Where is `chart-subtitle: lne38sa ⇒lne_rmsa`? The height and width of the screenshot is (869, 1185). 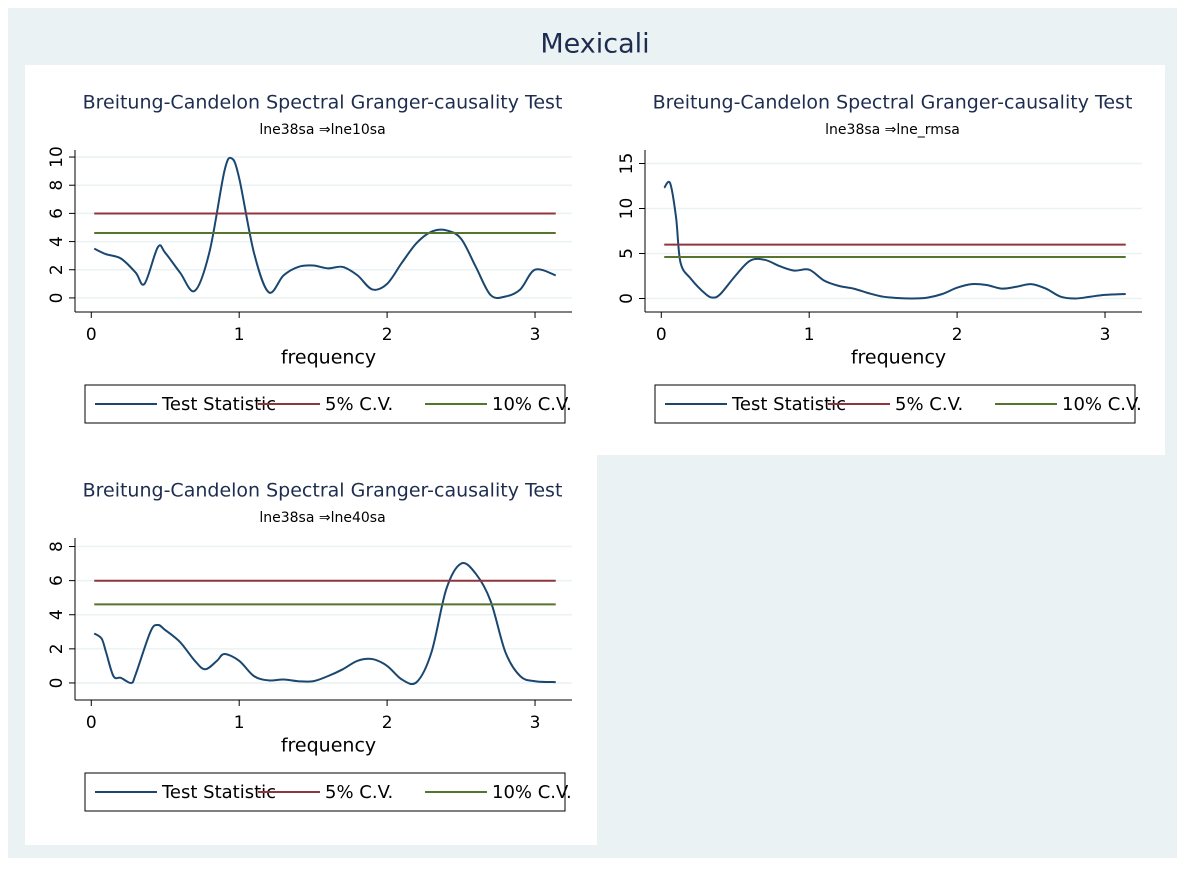 chart-subtitle: lne38sa ⇒lne_rmsa is located at coordinates (892, 130).